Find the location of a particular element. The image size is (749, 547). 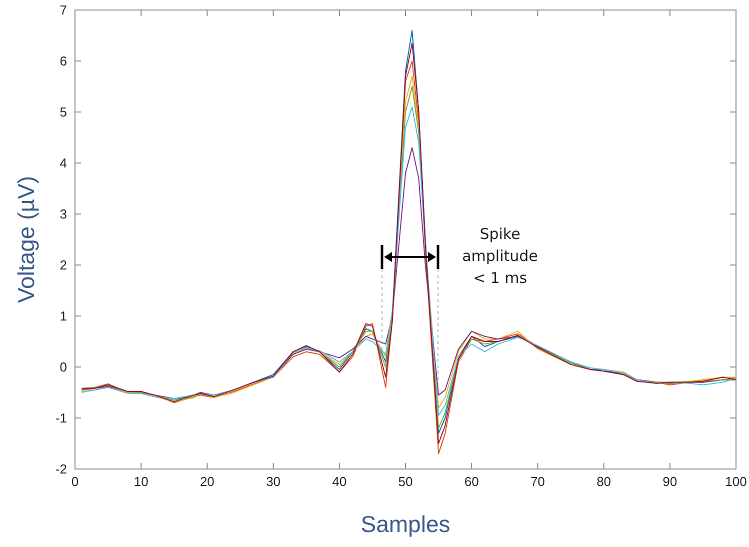

annotation: Spike amplitude < 1 ms is located at coordinates (500, 256).